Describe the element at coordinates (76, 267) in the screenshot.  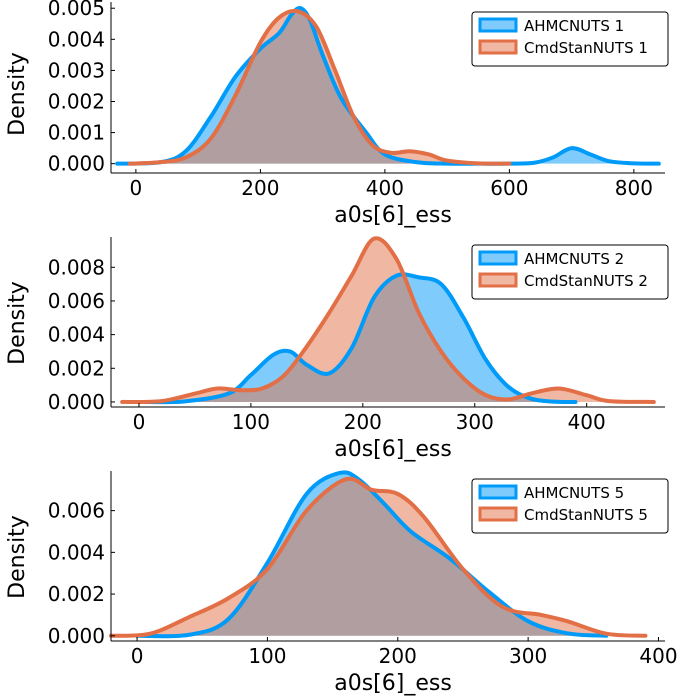
I see `y-tick-label: 0.008` at that location.